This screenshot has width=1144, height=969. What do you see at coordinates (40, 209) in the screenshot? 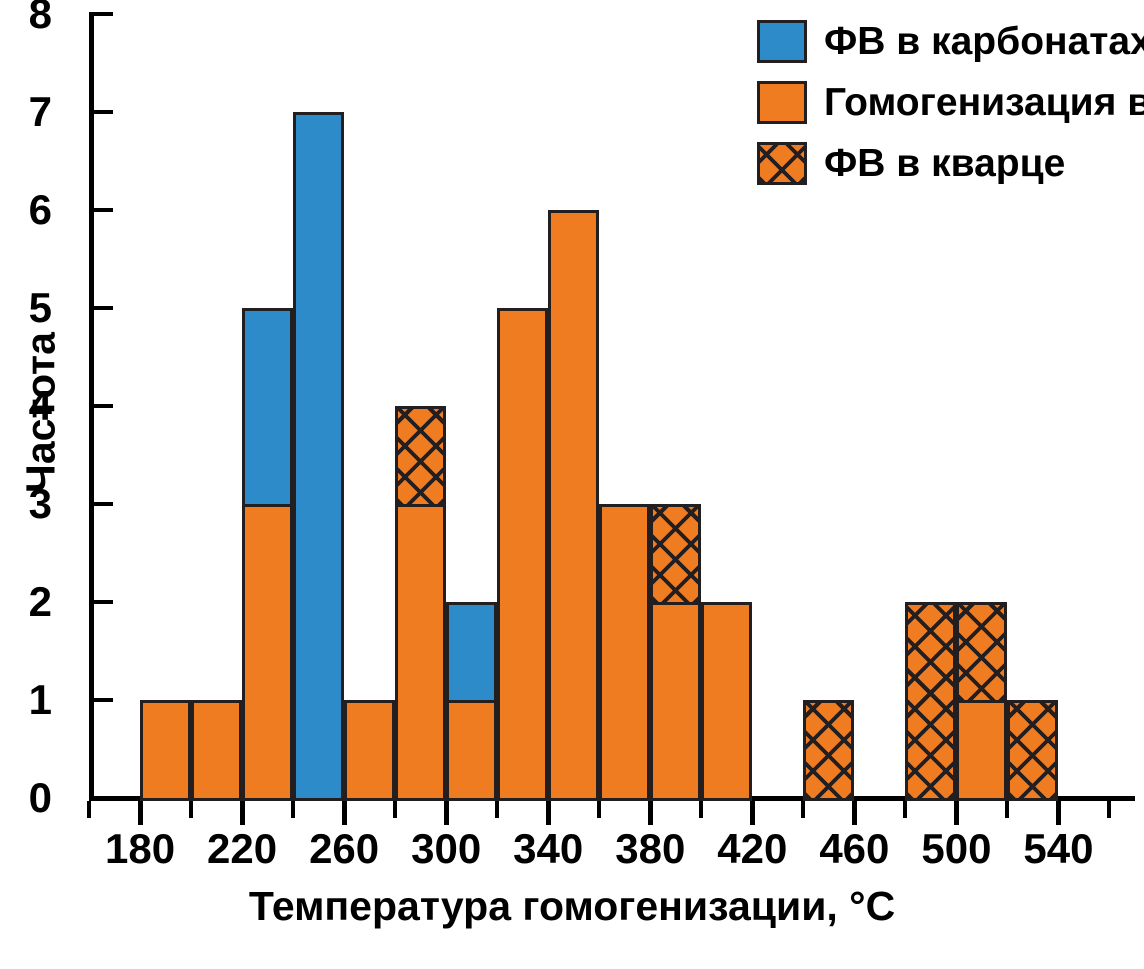
I see `y-tick-label: 6` at bounding box center [40, 209].